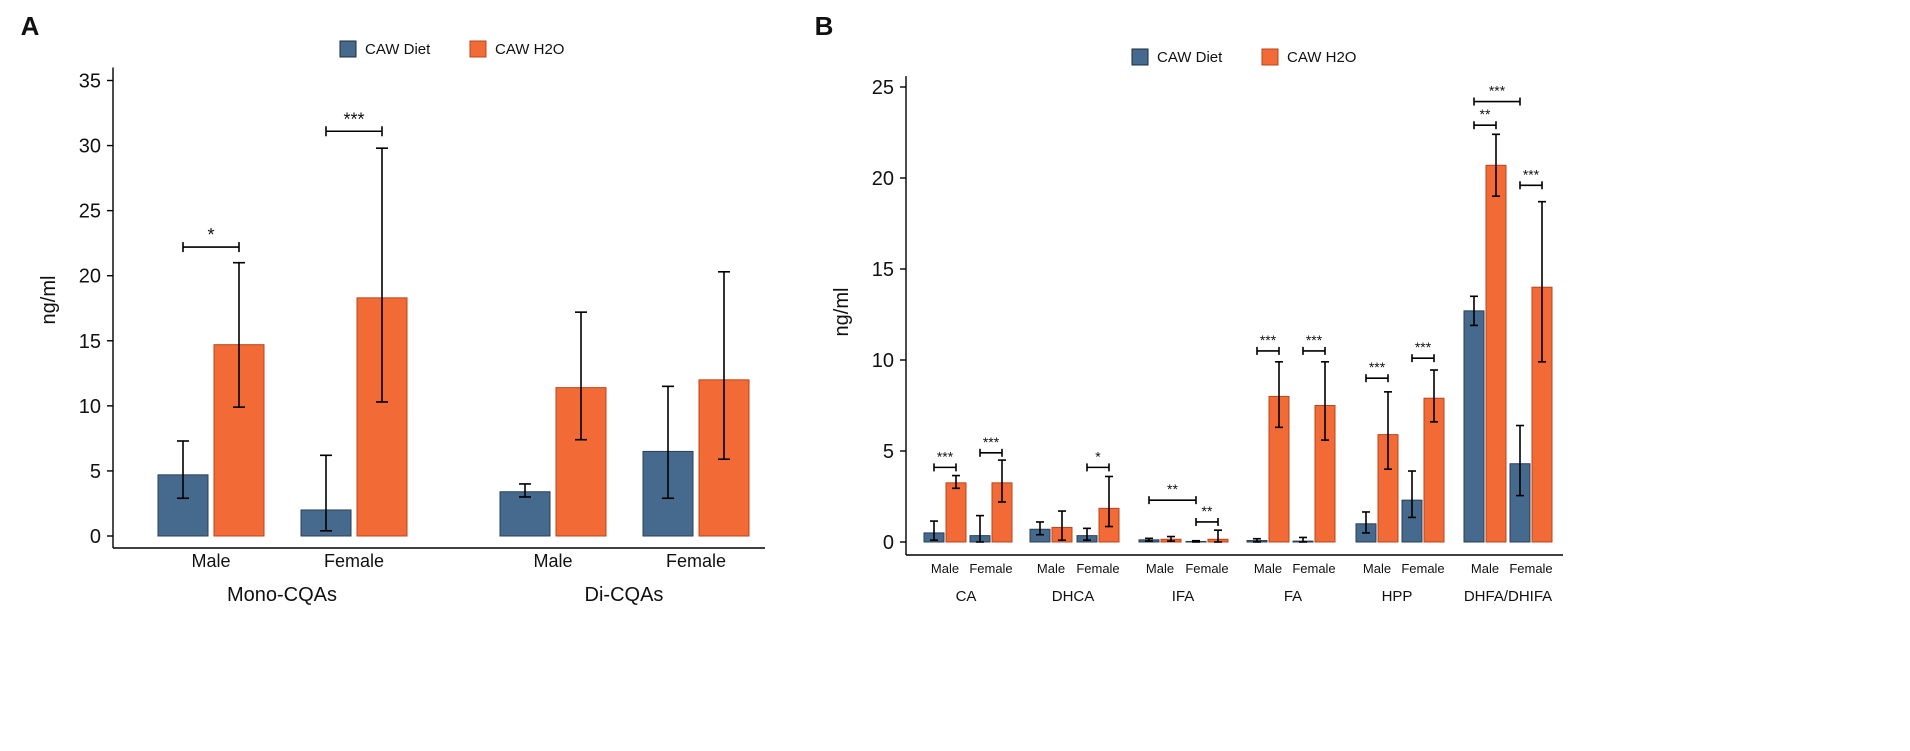  Describe the element at coordinates (1073, 596) in the screenshot. I see `panel-b-group-label: DHCA` at that location.